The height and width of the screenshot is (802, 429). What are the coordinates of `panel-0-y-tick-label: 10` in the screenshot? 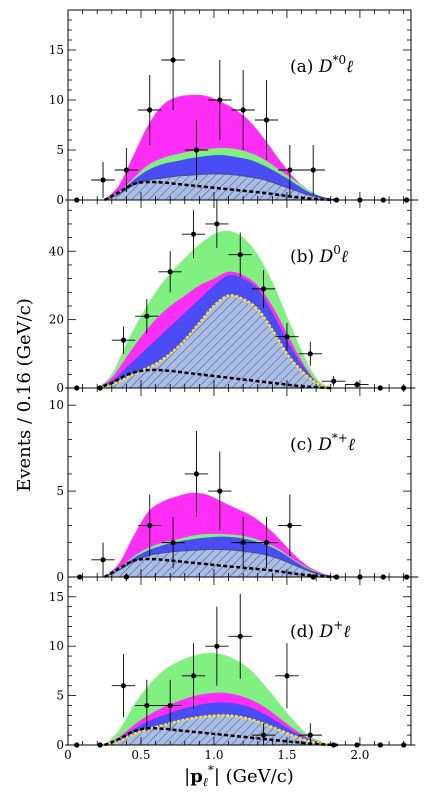 It's located at (56, 100).